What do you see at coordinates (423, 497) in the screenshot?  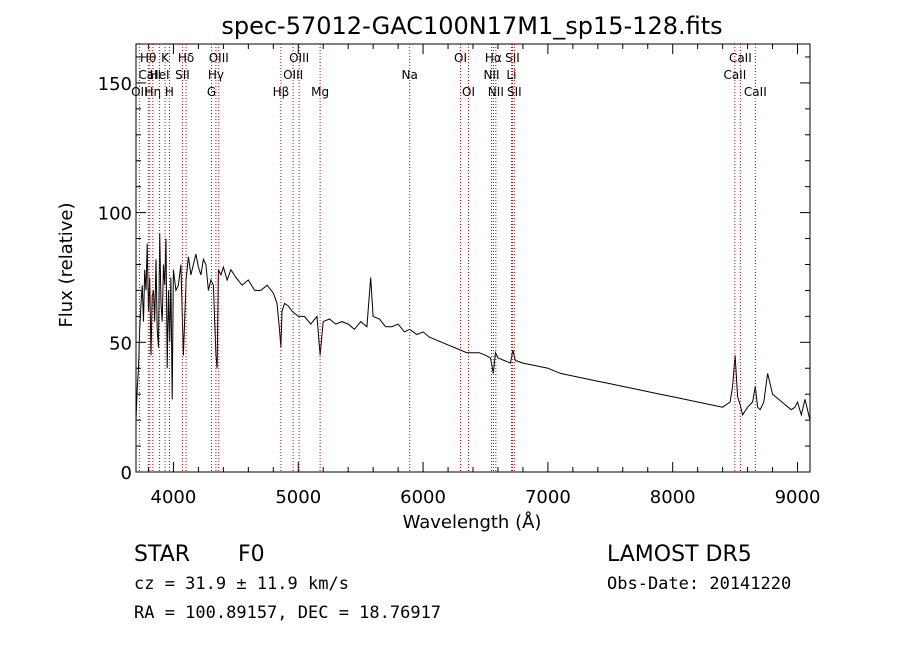 I see `x-tick-label: 6000` at bounding box center [423, 497].